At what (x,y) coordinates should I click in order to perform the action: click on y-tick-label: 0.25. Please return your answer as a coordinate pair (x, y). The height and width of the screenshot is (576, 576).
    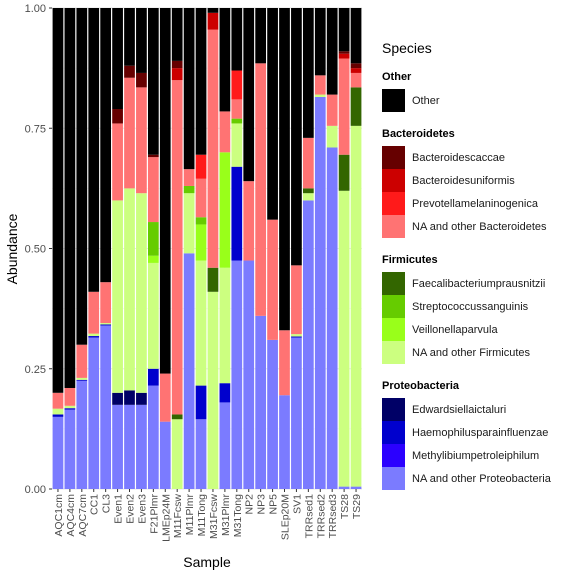
    Looking at the image, I should click on (35, 370).